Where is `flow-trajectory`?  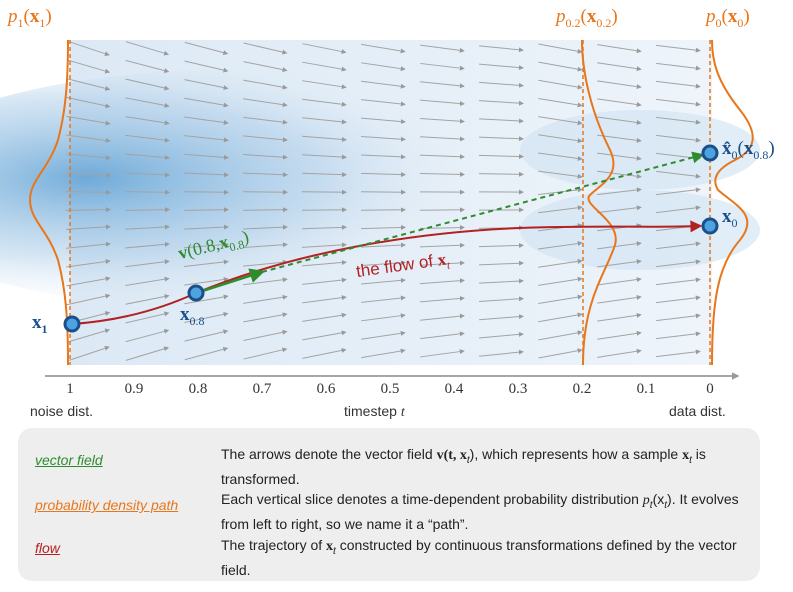 flow-trajectory is located at coordinates (387, 272).